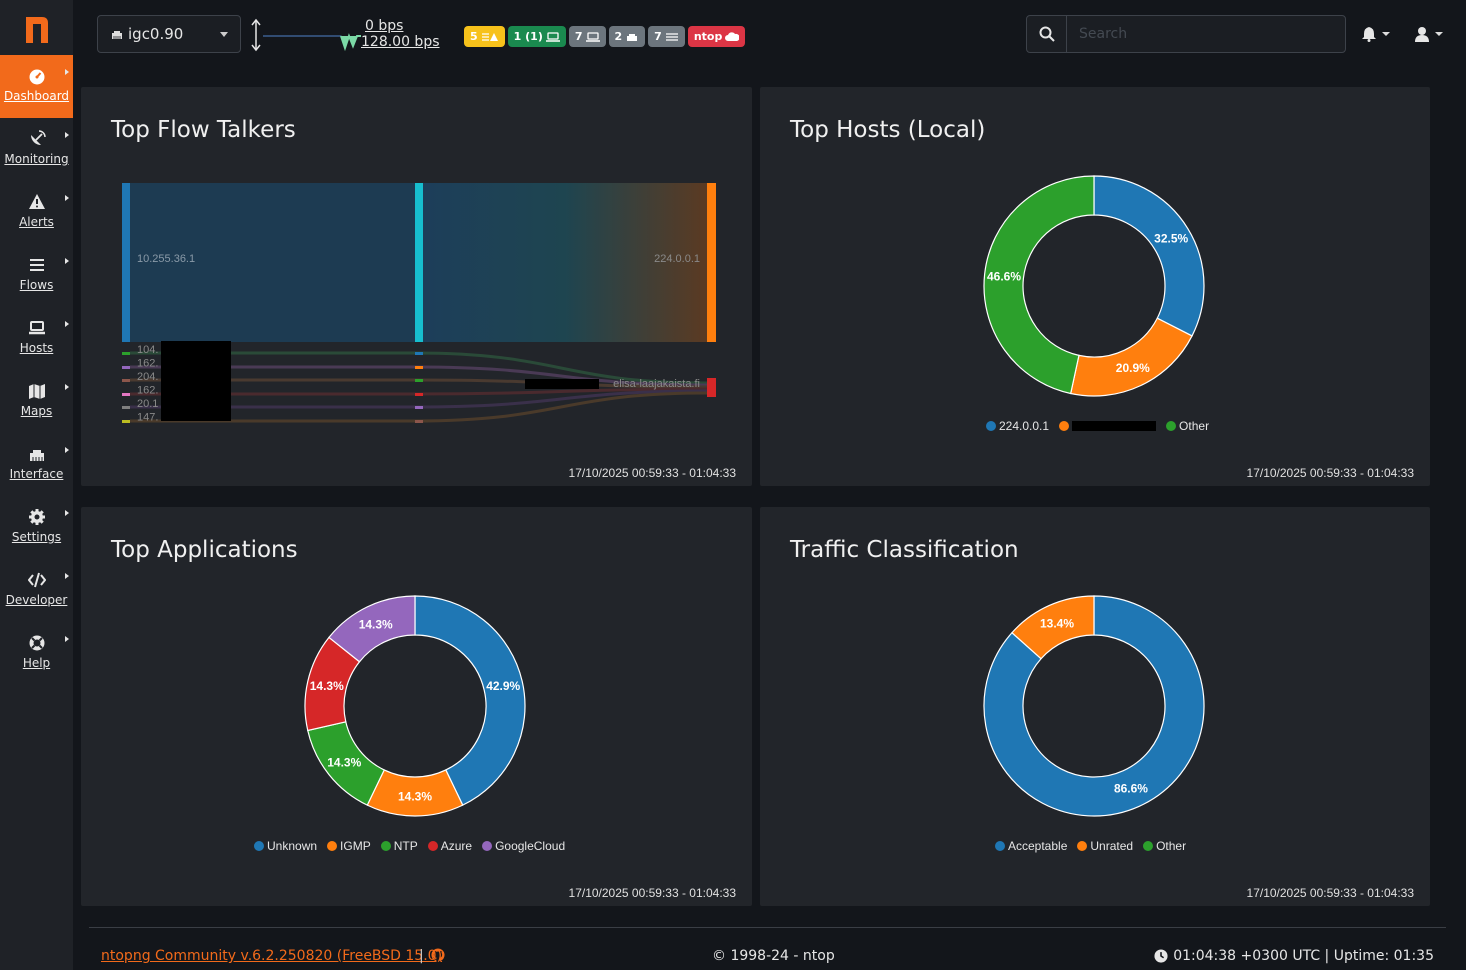  What do you see at coordinates (1428, 34) in the screenshot?
I see `user-menu-button` at bounding box center [1428, 34].